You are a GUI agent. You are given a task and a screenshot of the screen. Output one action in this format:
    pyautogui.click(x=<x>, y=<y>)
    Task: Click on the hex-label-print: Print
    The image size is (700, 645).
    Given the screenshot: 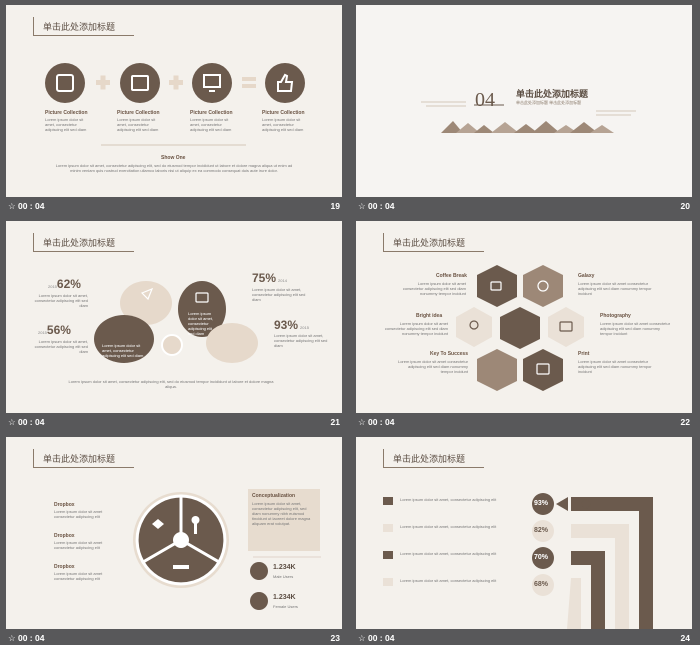 What is the action you would take?
    pyautogui.click(x=584, y=354)
    